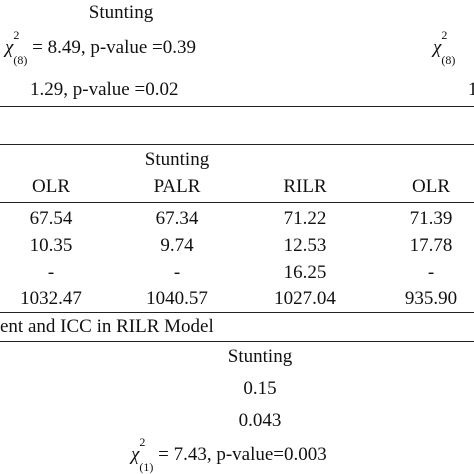  What do you see at coordinates (177, 218) in the screenshot?
I see `table-cell: 67.34` at bounding box center [177, 218].